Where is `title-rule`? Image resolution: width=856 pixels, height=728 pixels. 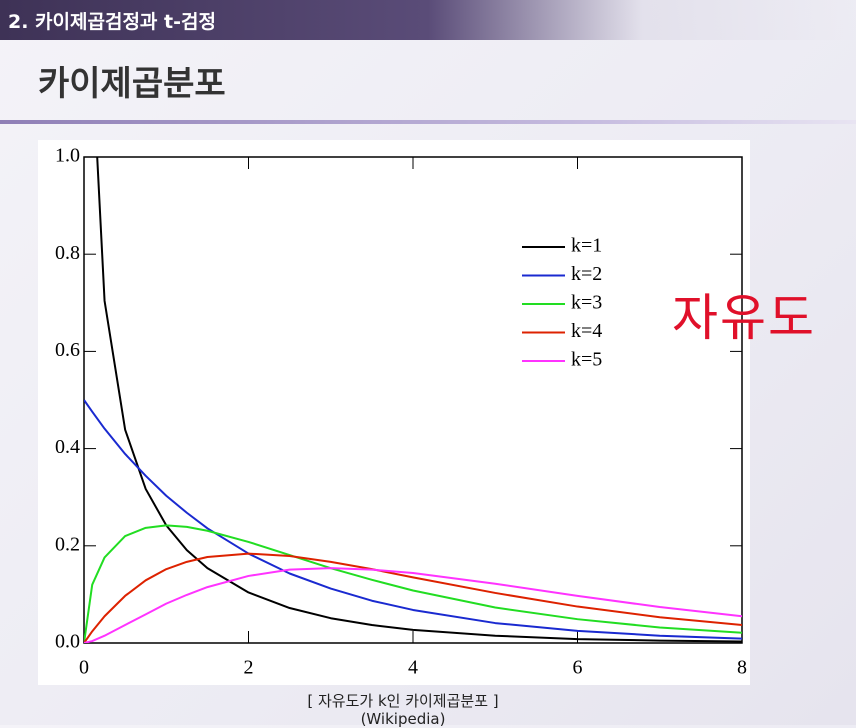 title-rule is located at coordinates (428, 122).